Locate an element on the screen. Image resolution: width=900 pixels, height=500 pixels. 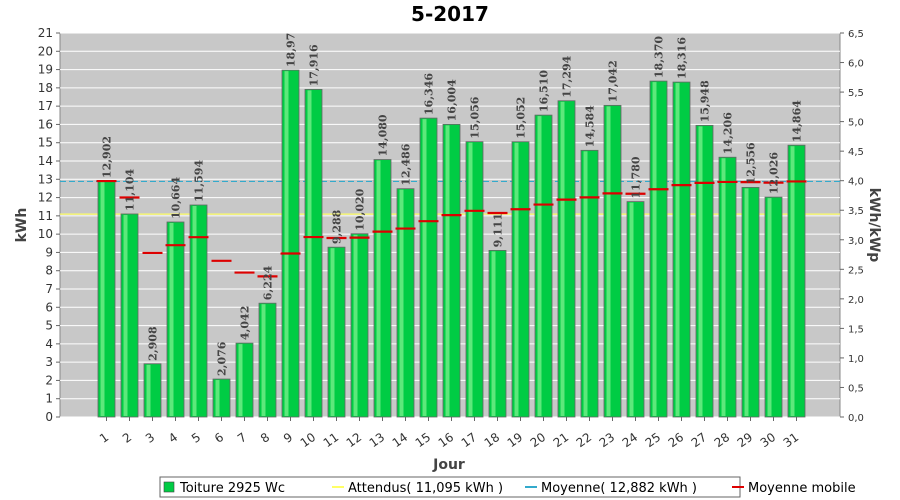
y2-tick-label: 3,5 is located at coordinates (856, 211).